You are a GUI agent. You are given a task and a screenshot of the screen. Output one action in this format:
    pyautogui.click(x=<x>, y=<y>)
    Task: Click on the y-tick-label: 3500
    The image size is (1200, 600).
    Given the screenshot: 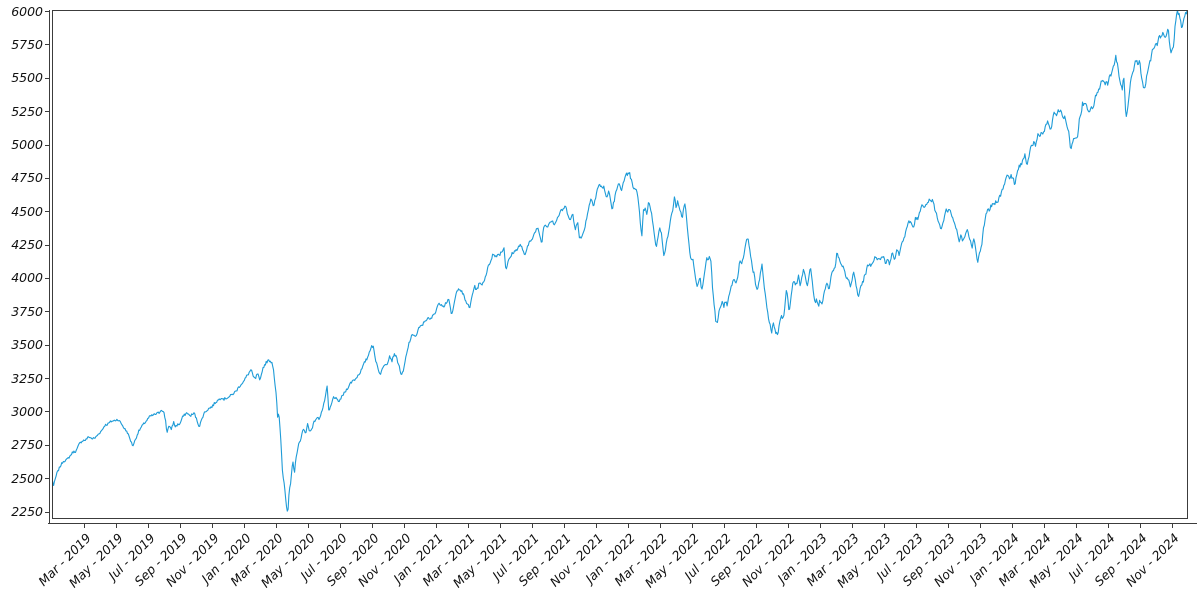 What is the action you would take?
    pyautogui.click(x=27, y=345)
    